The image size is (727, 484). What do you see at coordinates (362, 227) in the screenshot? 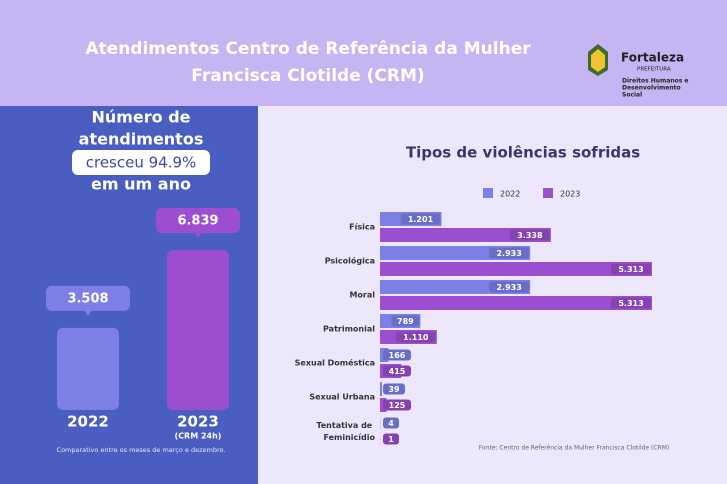
I see `category-label: Física` at bounding box center [362, 227].